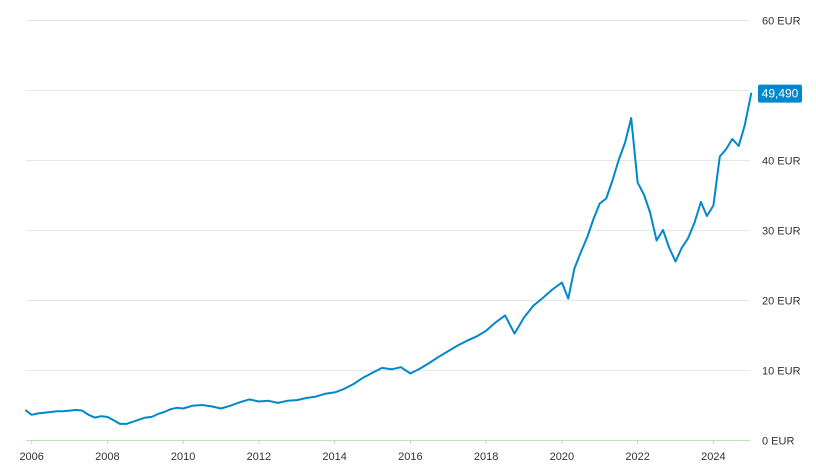 The width and height of the screenshot is (816, 472). I want to click on x-tick-label: 2006, so click(31, 457).